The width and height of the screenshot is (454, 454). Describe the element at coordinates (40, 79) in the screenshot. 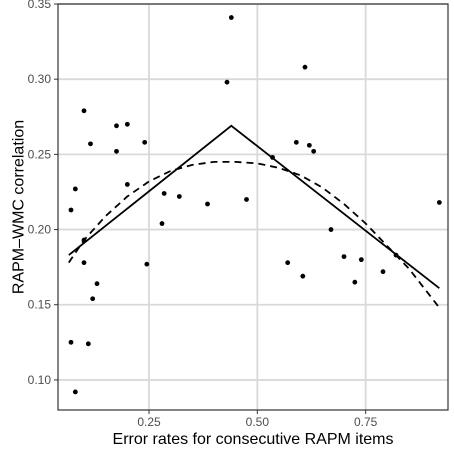

I see `y-tick-label: 0.30` at that location.